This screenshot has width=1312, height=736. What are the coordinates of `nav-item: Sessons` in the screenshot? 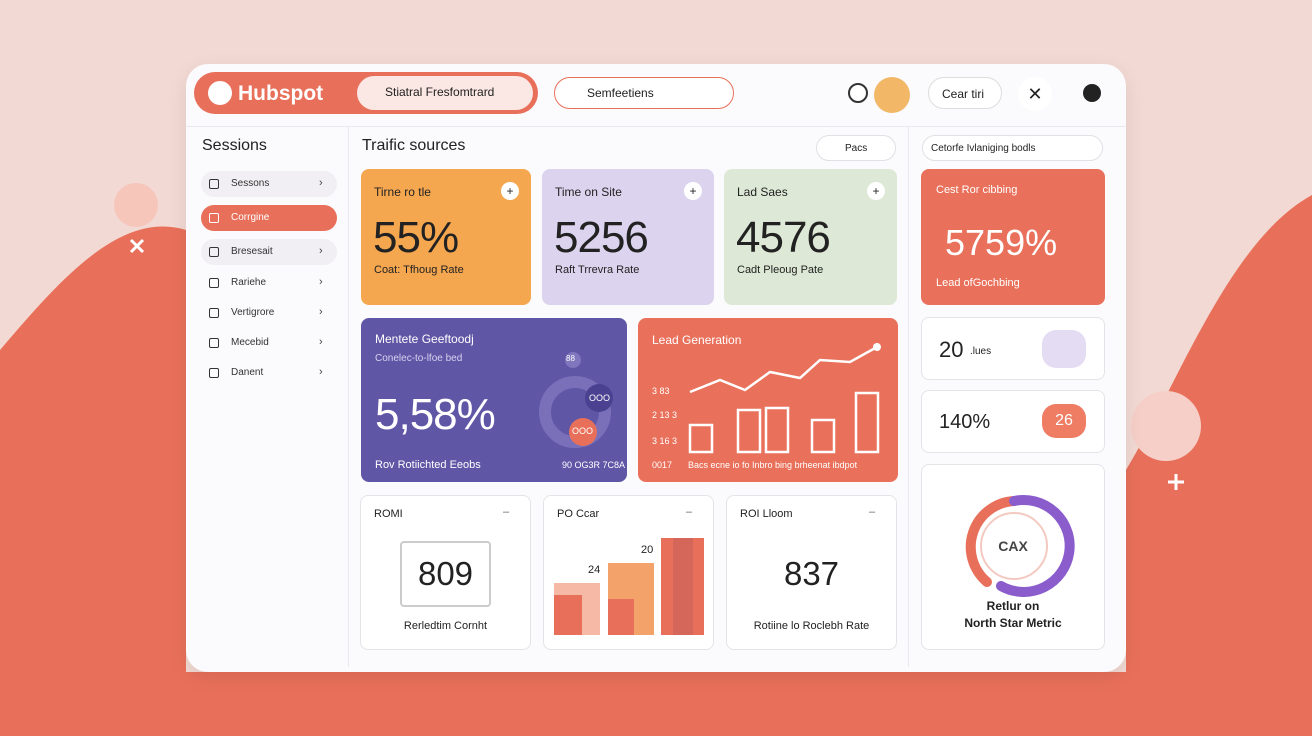 It's located at (250, 183).